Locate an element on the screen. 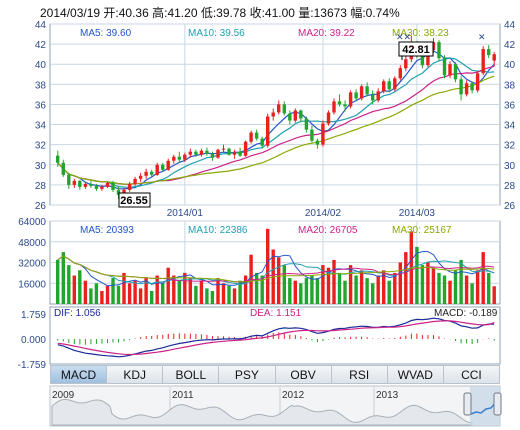 This screenshot has height=430, width=520. volume-ma-line is located at coordinates (276, 269).